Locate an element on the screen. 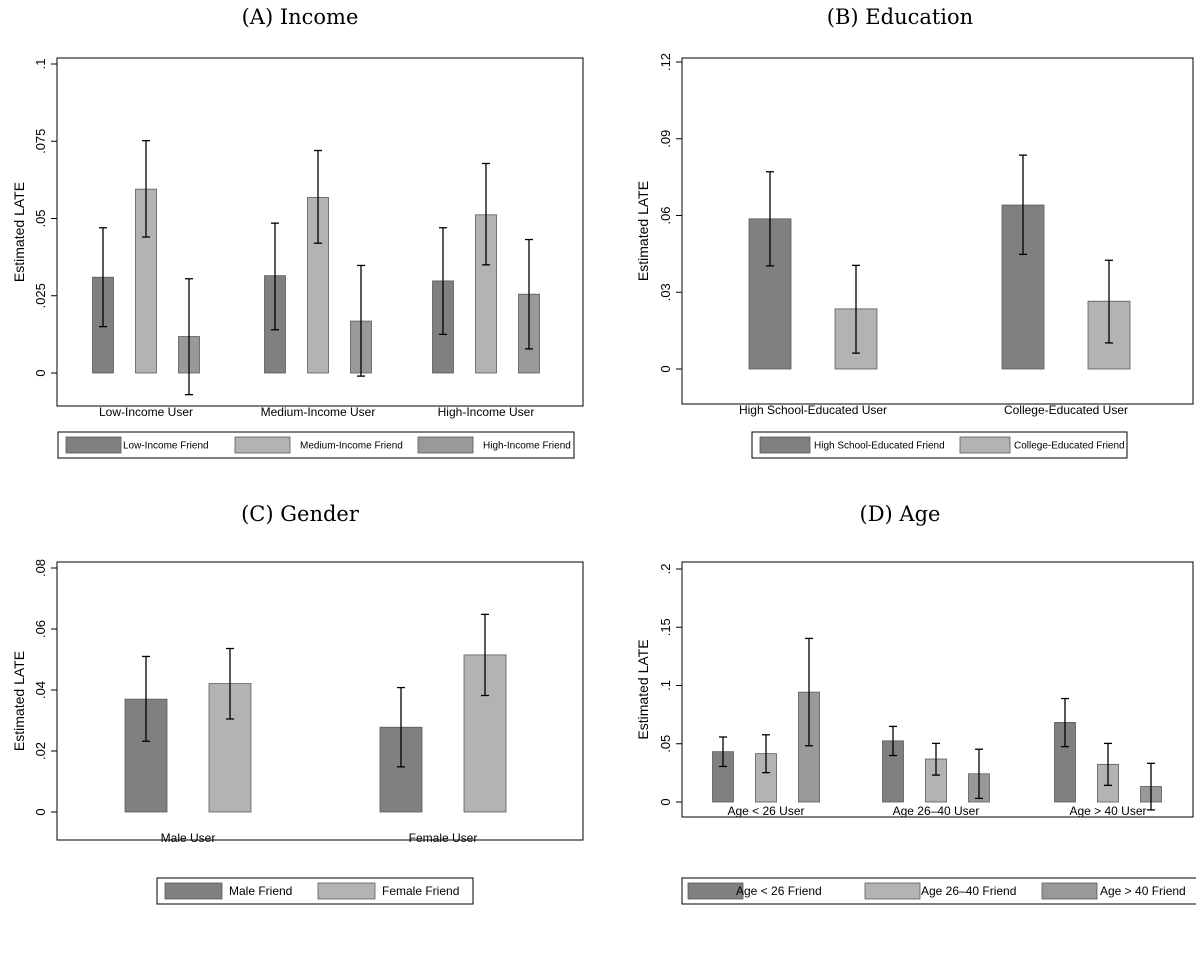 The width and height of the screenshot is (1196, 959). category-label: Female User is located at coordinates (443, 838).